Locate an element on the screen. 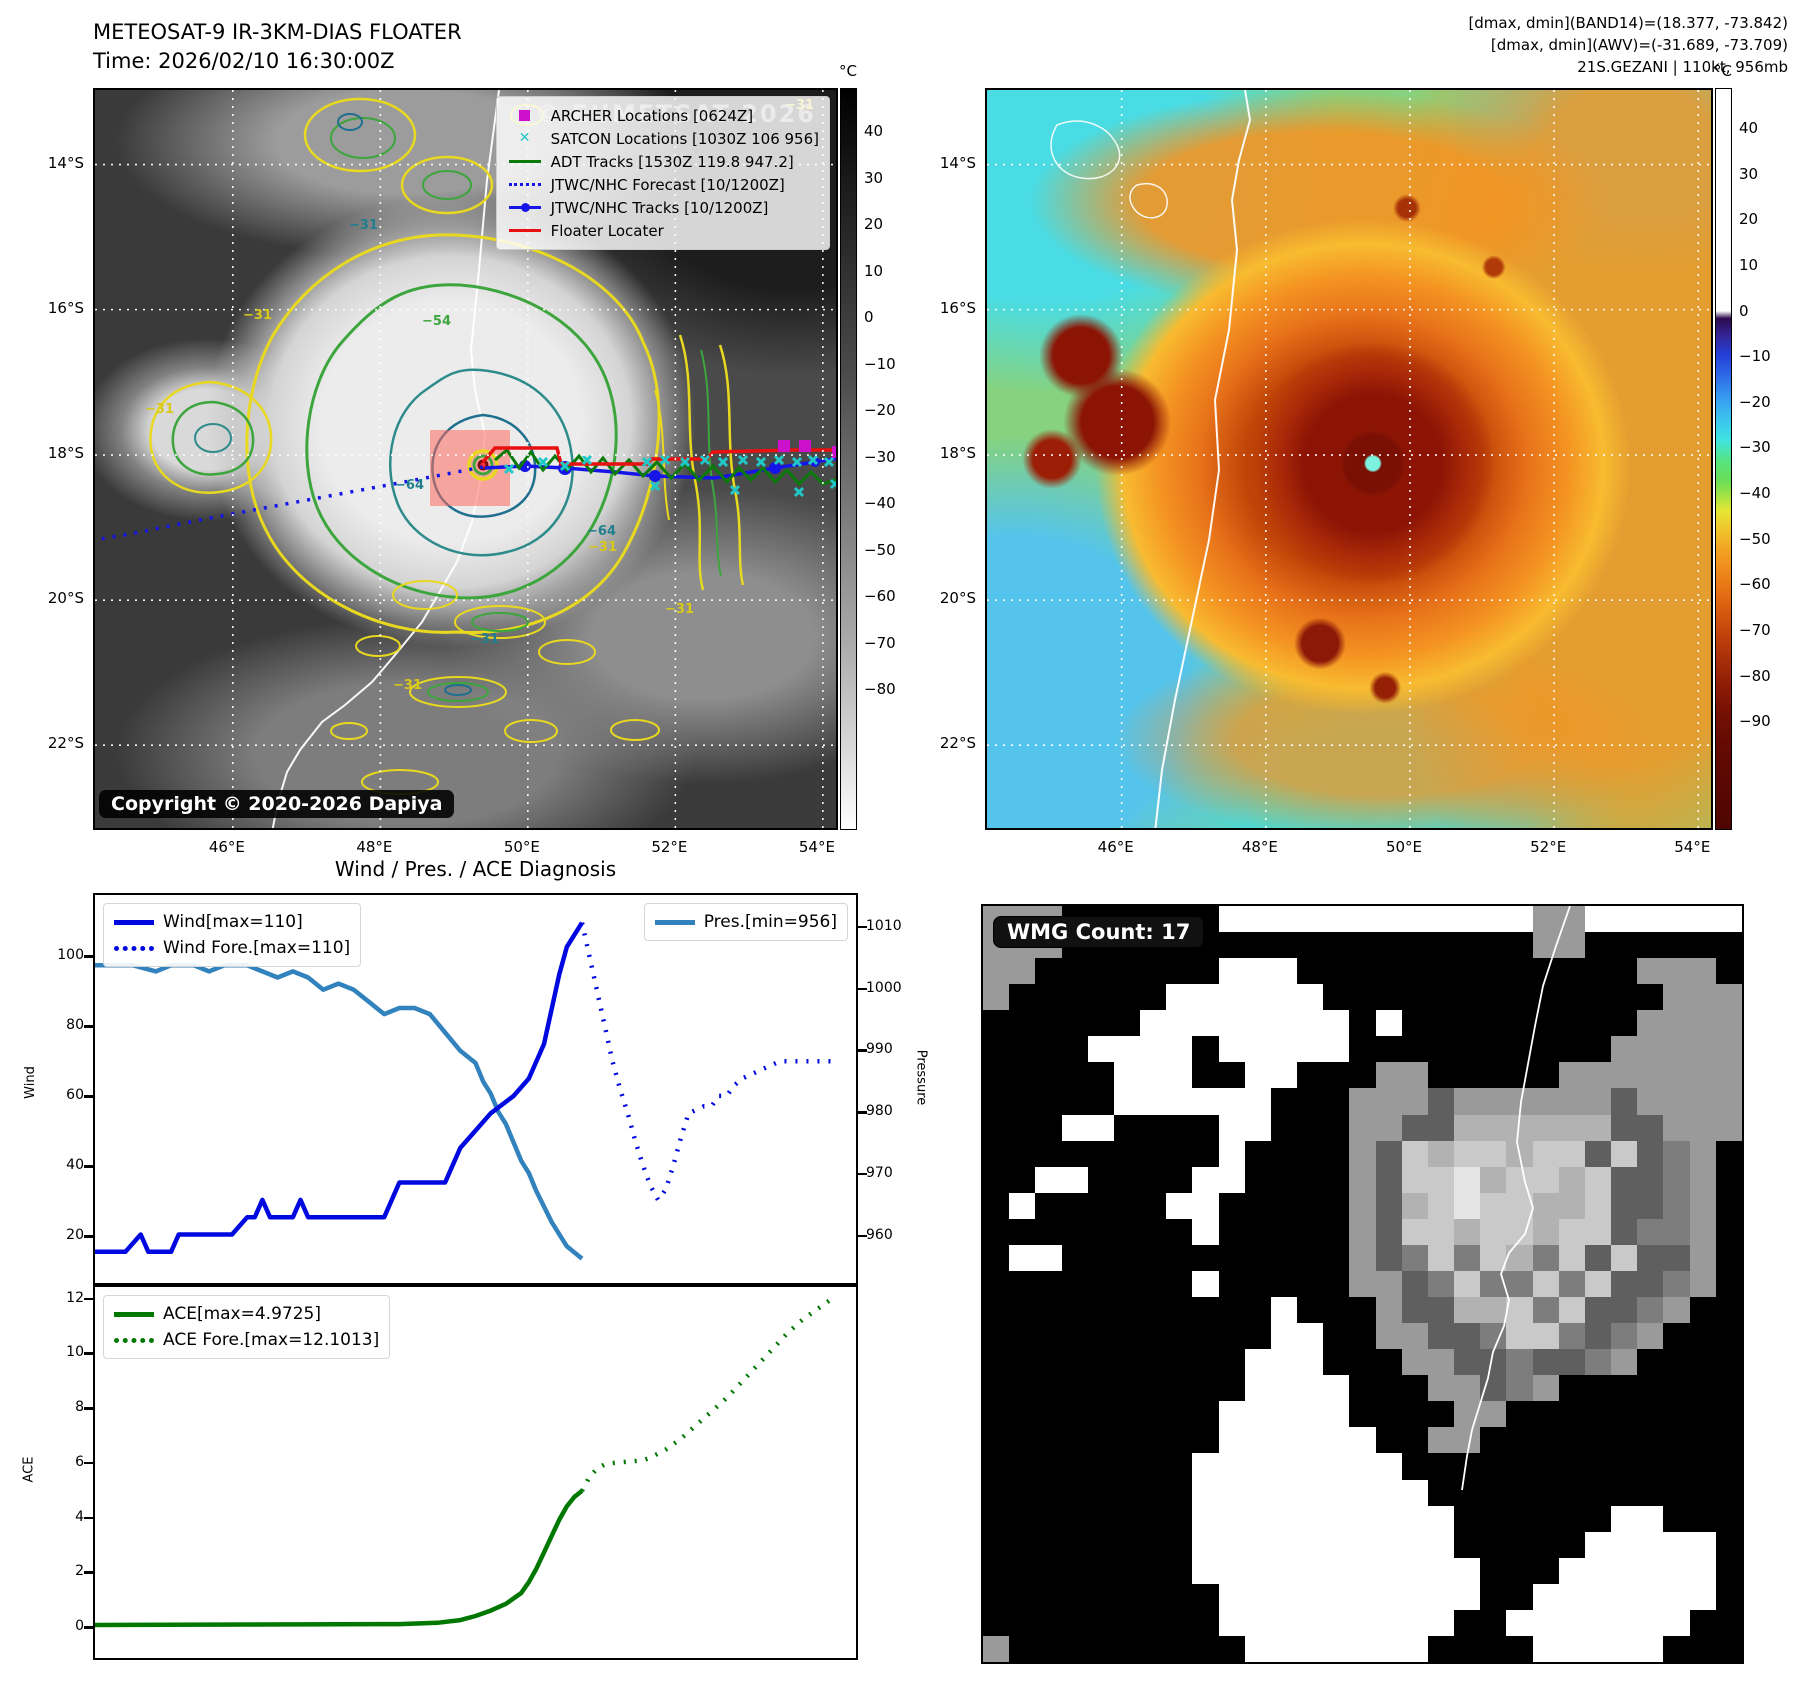 Image resolution: width=1797 pixels, height=1690 pixels. island-outline is located at coordinates (1085, 150).